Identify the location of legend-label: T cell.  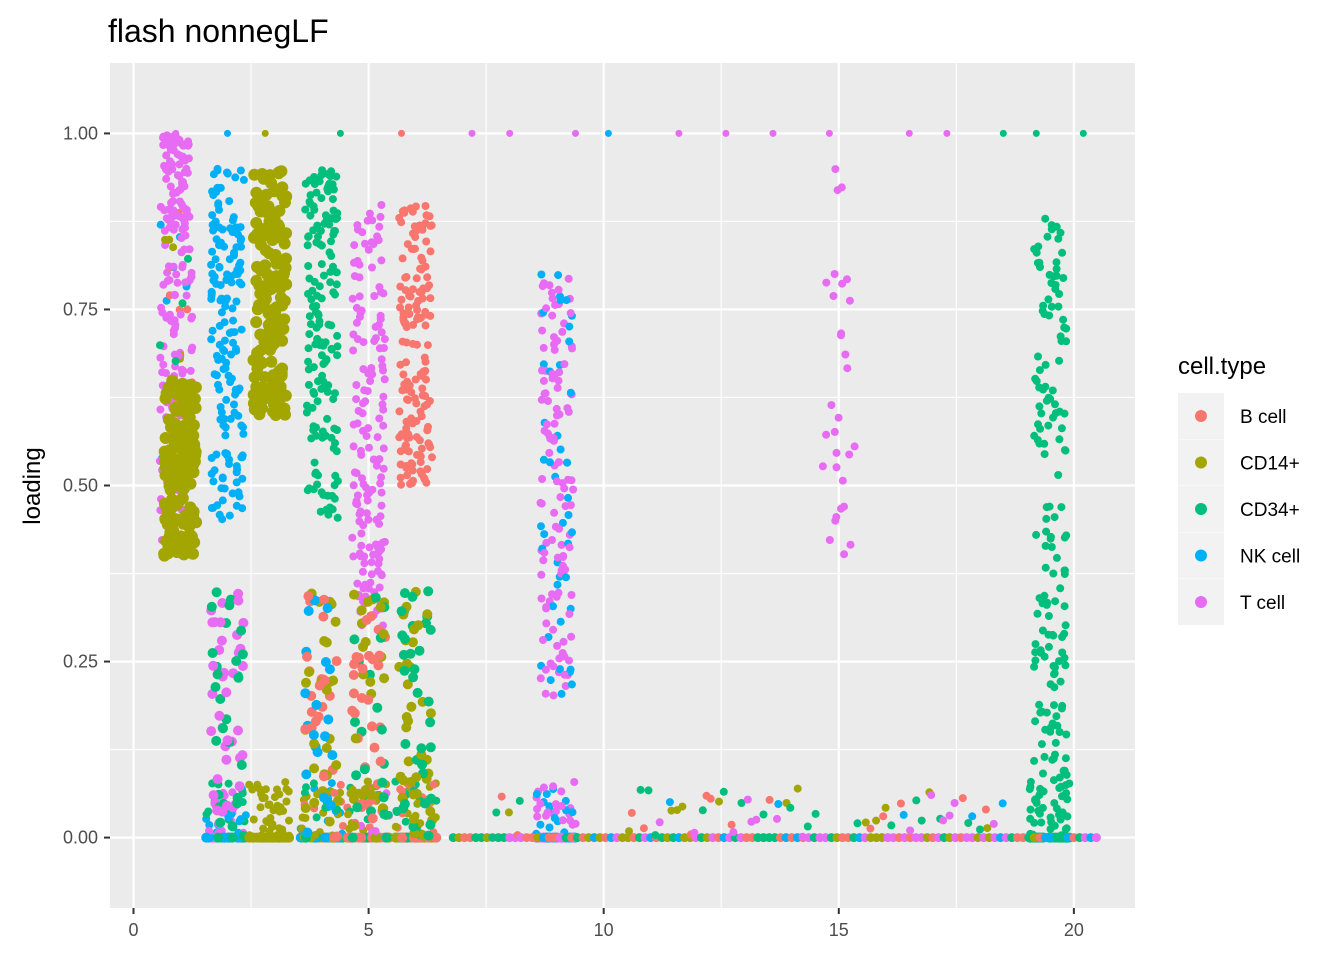
(1262, 603).